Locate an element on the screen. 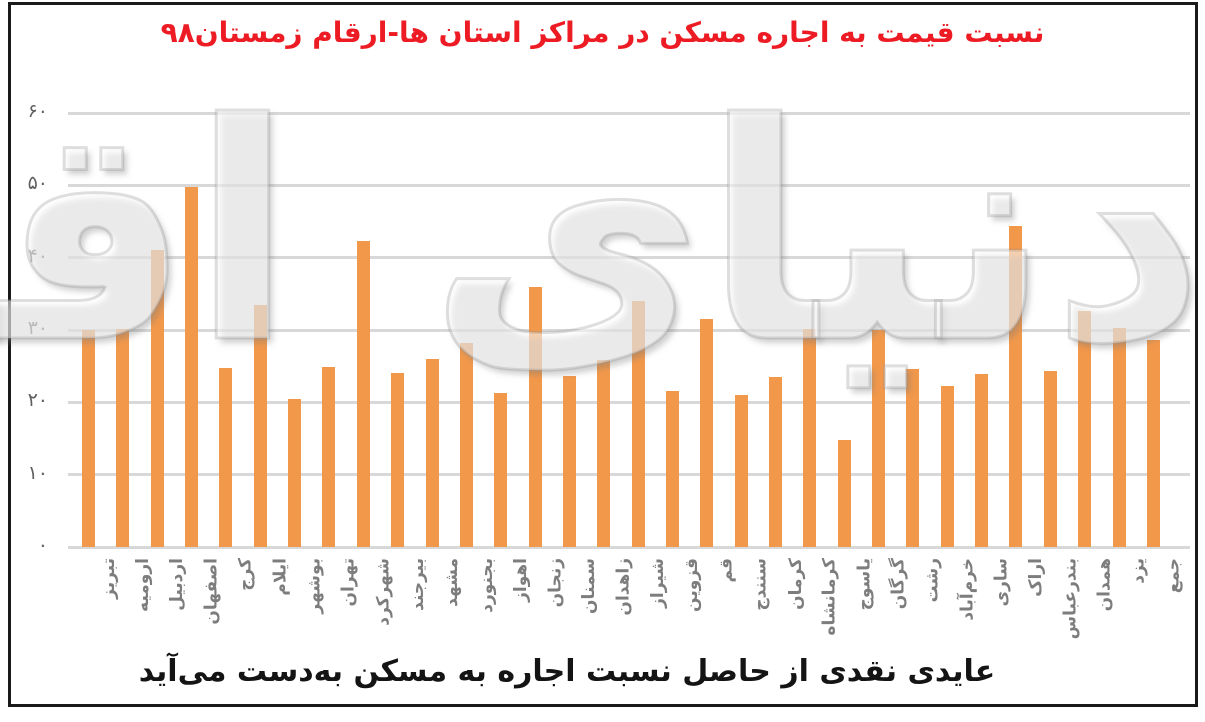  x-axis-category-label: یاسوج is located at coordinates (864, 584).